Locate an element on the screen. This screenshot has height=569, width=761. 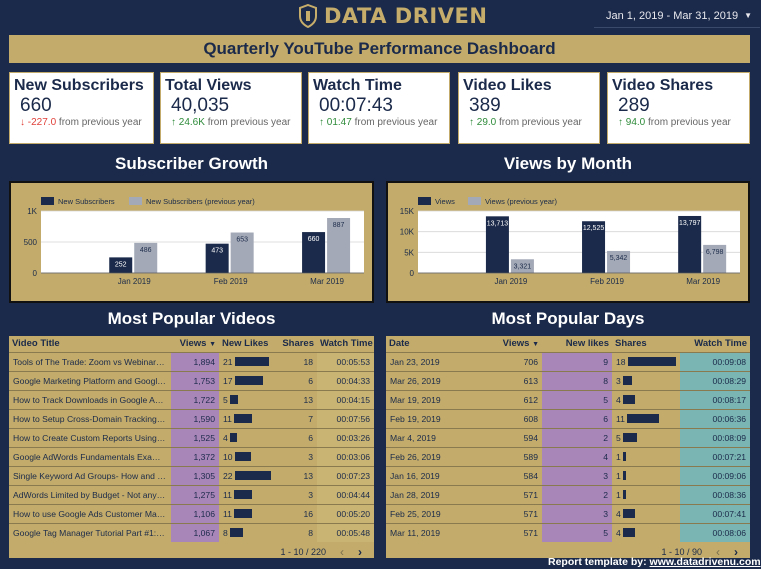
likes-cell: 4 is located at coordinates (577, 456).